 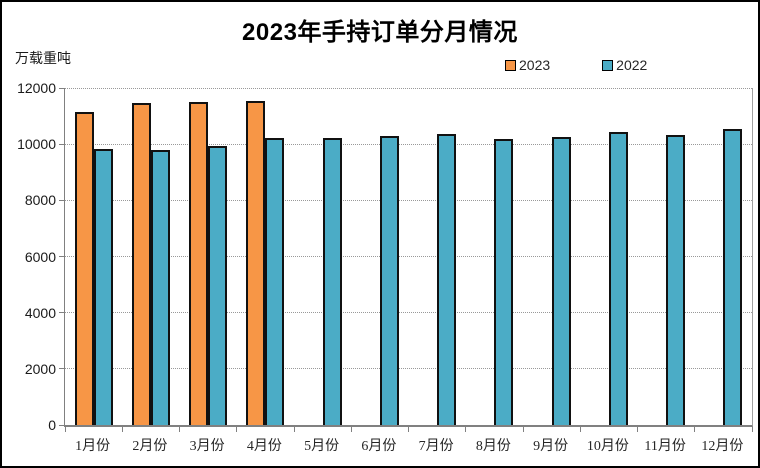 I want to click on x-label-4月份: 4月份, so click(x=264, y=446).